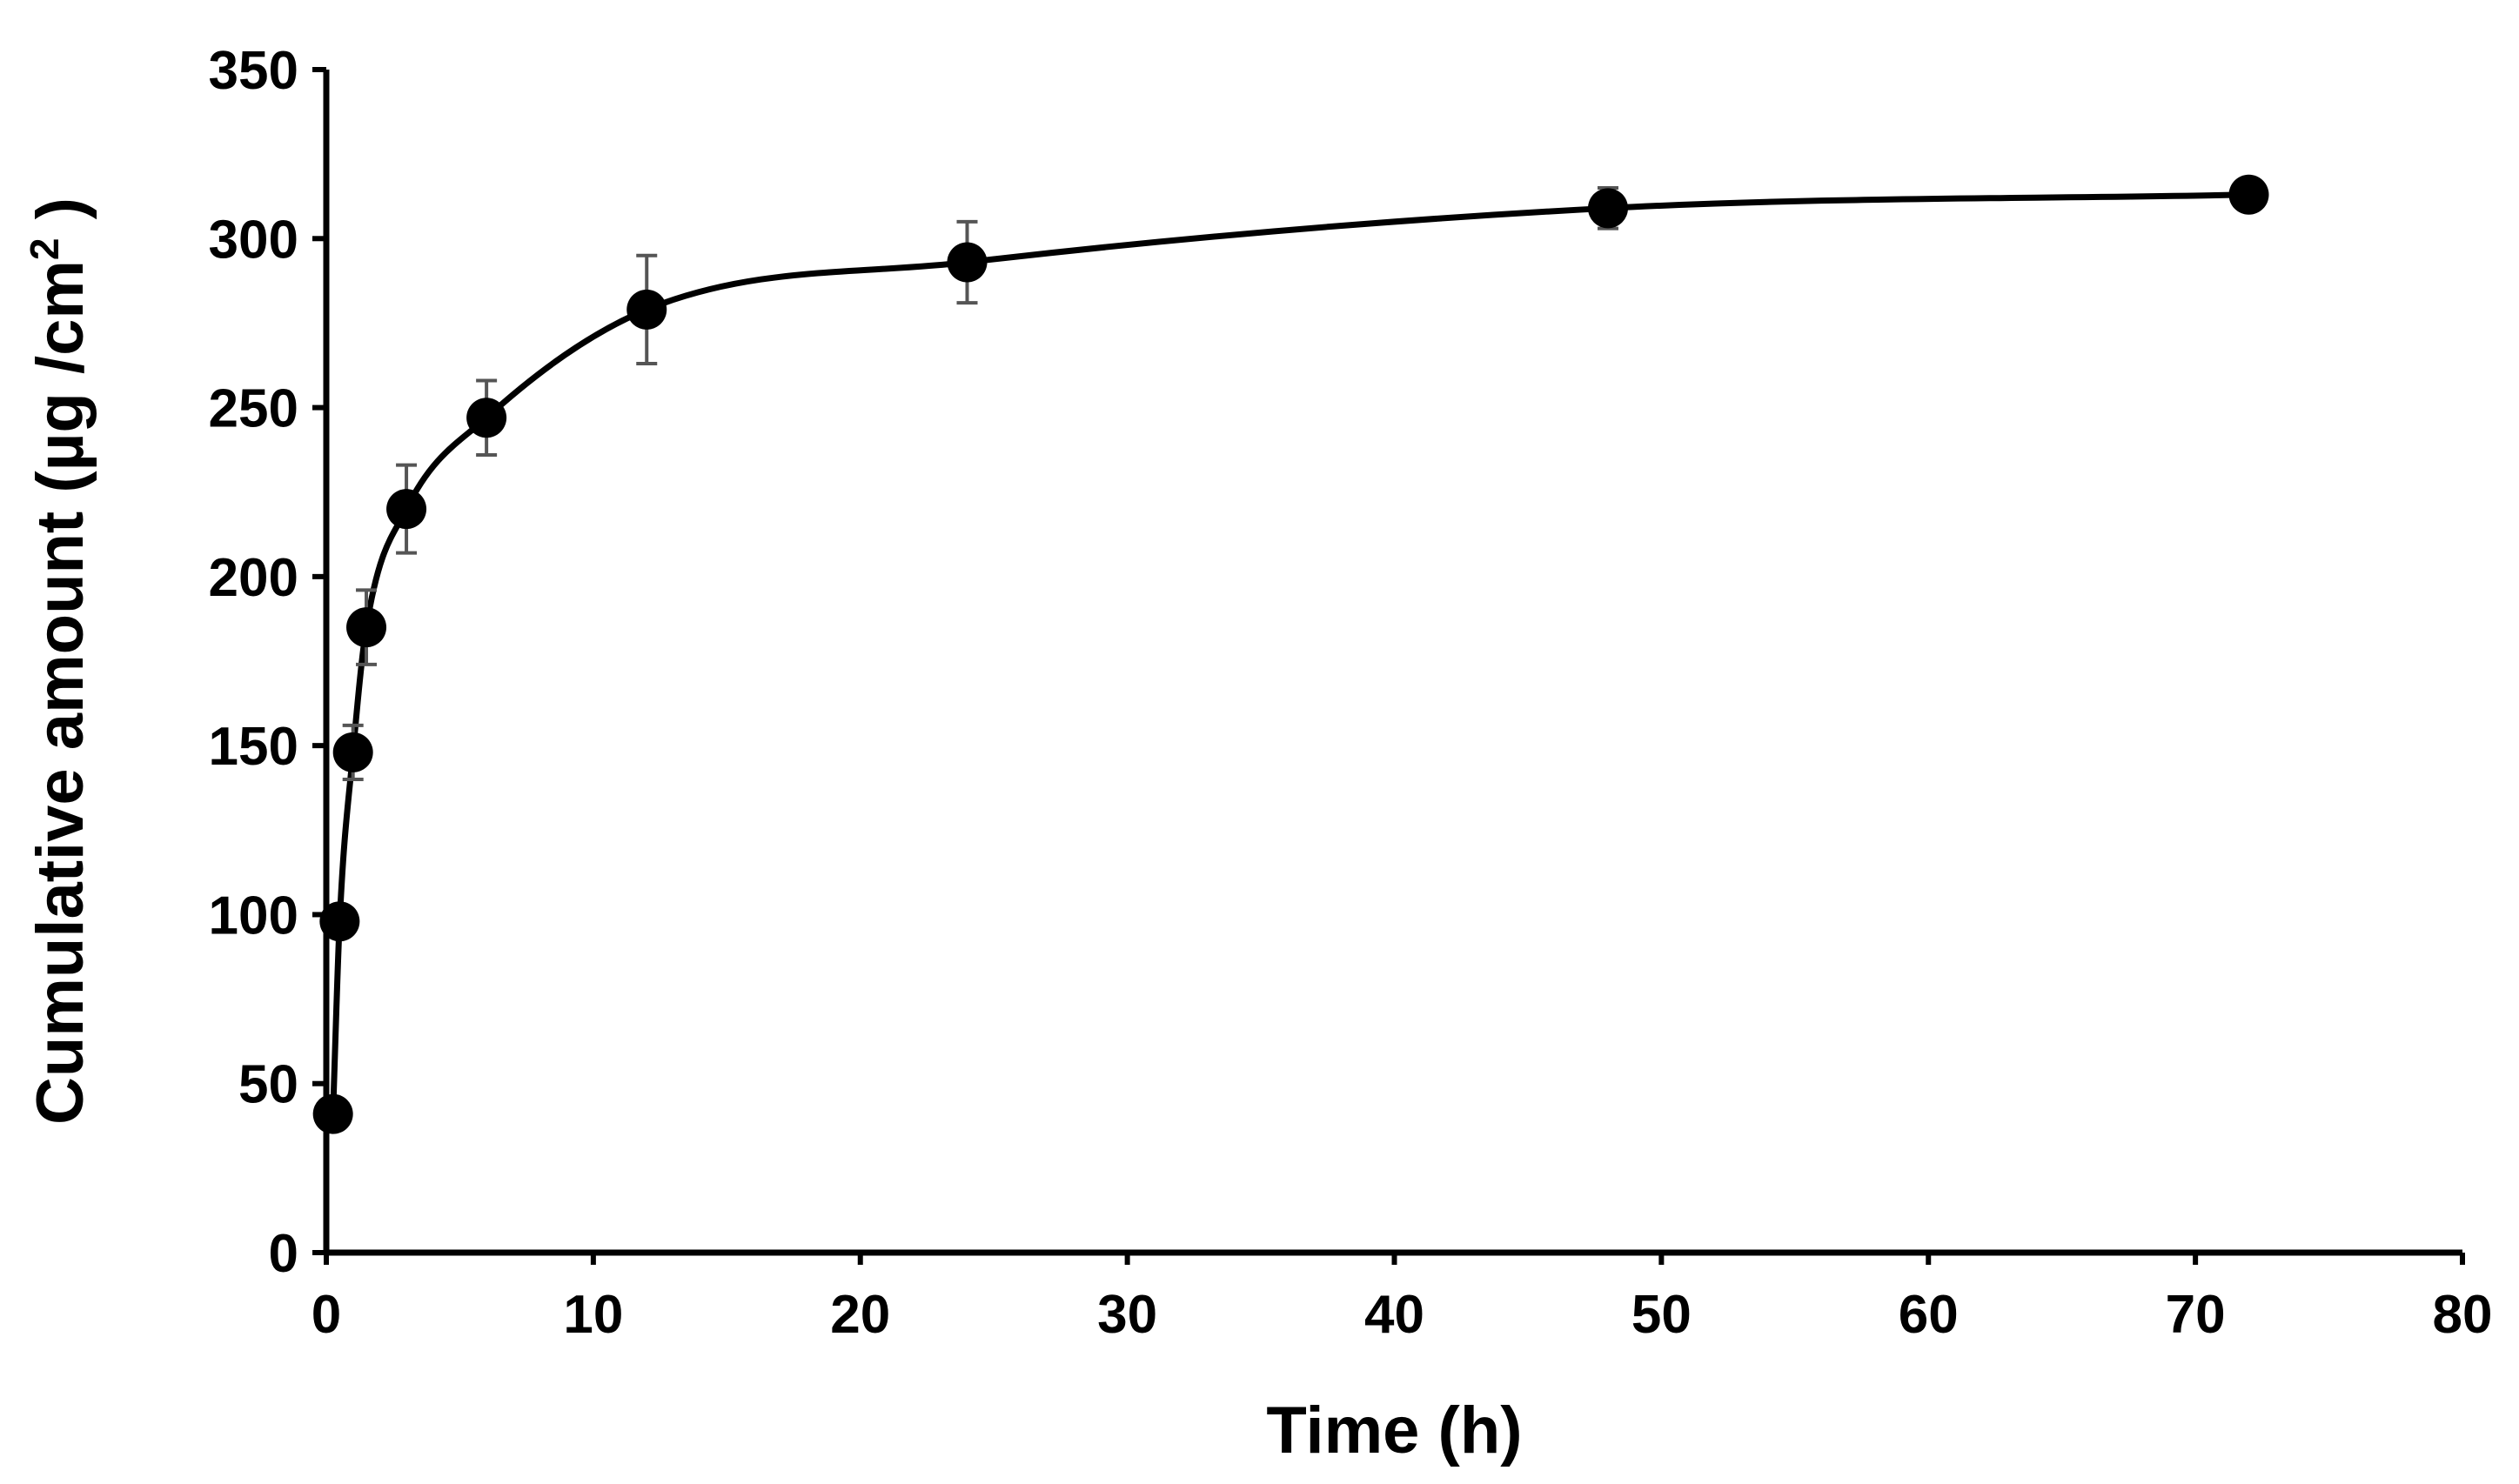 This screenshot has width=2519, height=1484. What do you see at coordinates (253, 747) in the screenshot?
I see `y-tick-label: 150` at bounding box center [253, 747].